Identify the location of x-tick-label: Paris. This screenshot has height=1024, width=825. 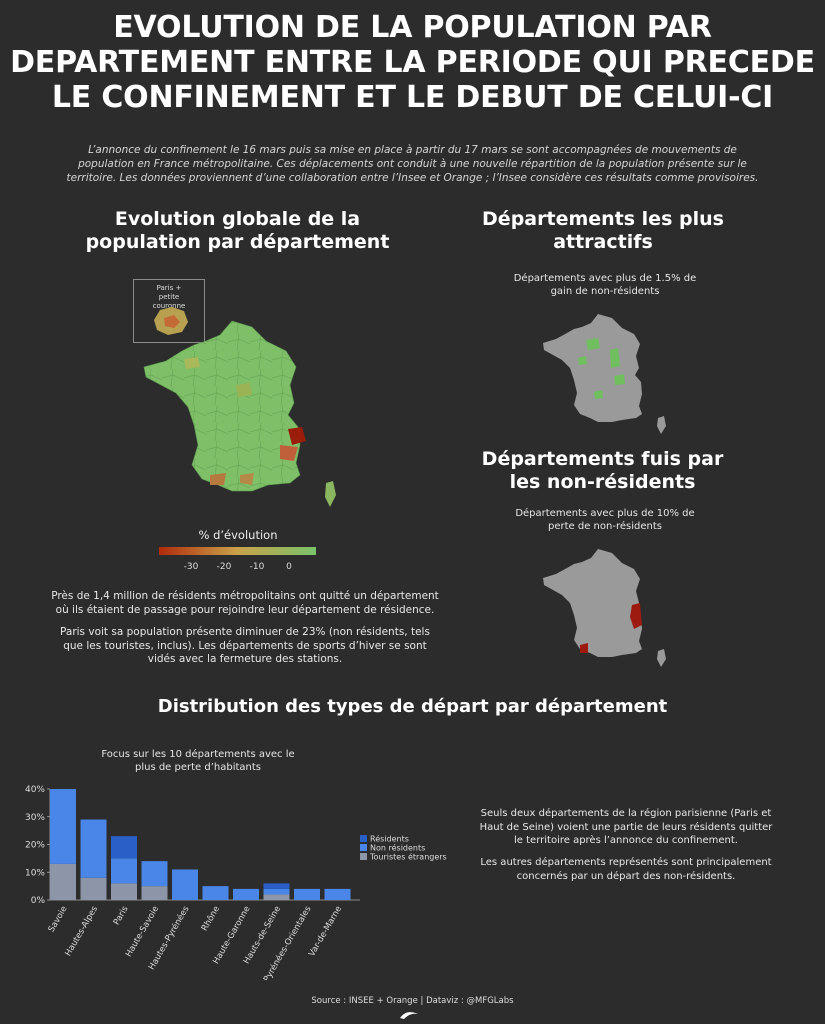
(121, 915).